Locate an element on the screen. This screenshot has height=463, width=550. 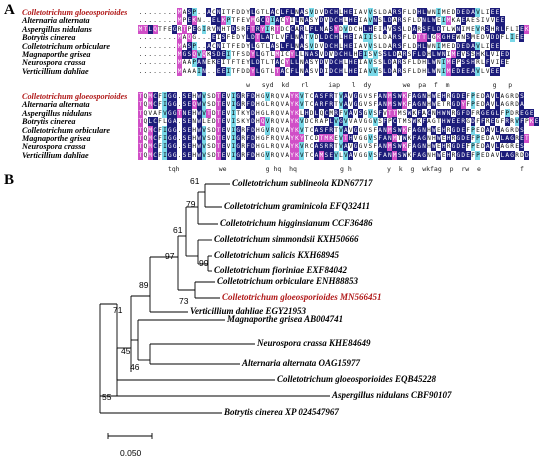
taxon-label: Colletotrichum simmondsii KXH50666 is located at coordinates (286, 239).